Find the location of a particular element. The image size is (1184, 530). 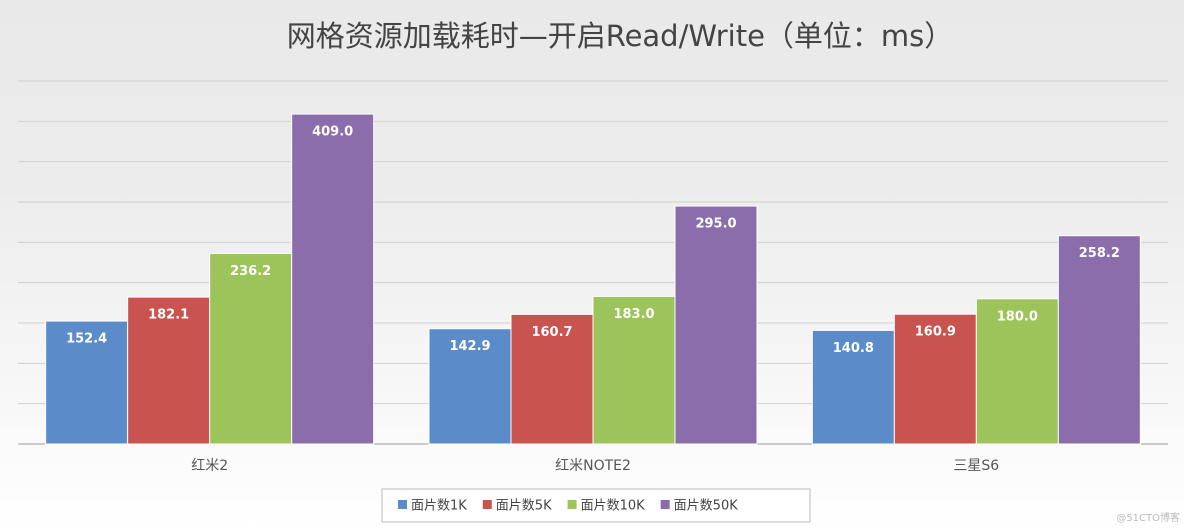

value-label: 152.4 is located at coordinates (86, 339).